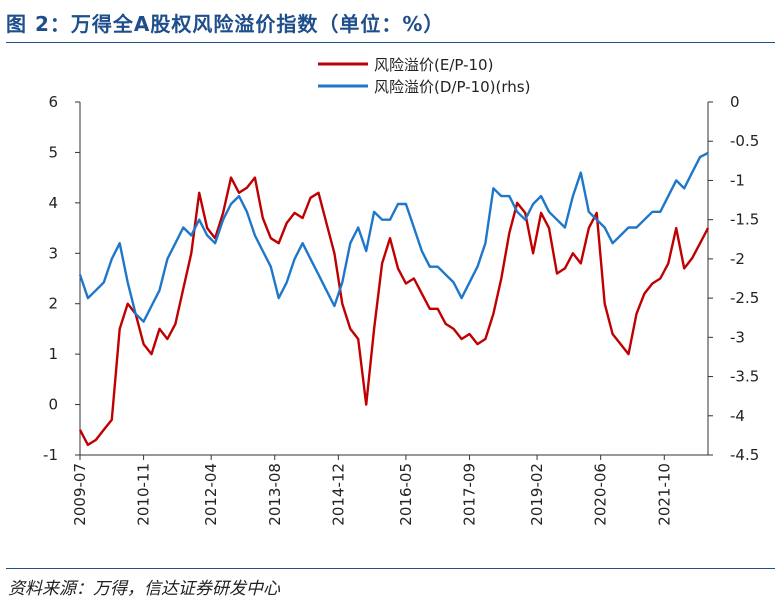 The height and width of the screenshot is (607, 781). What do you see at coordinates (80, 494) in the screenshot?
I see `x-tick-label: 2009-07` at bounding box center [80, 494].